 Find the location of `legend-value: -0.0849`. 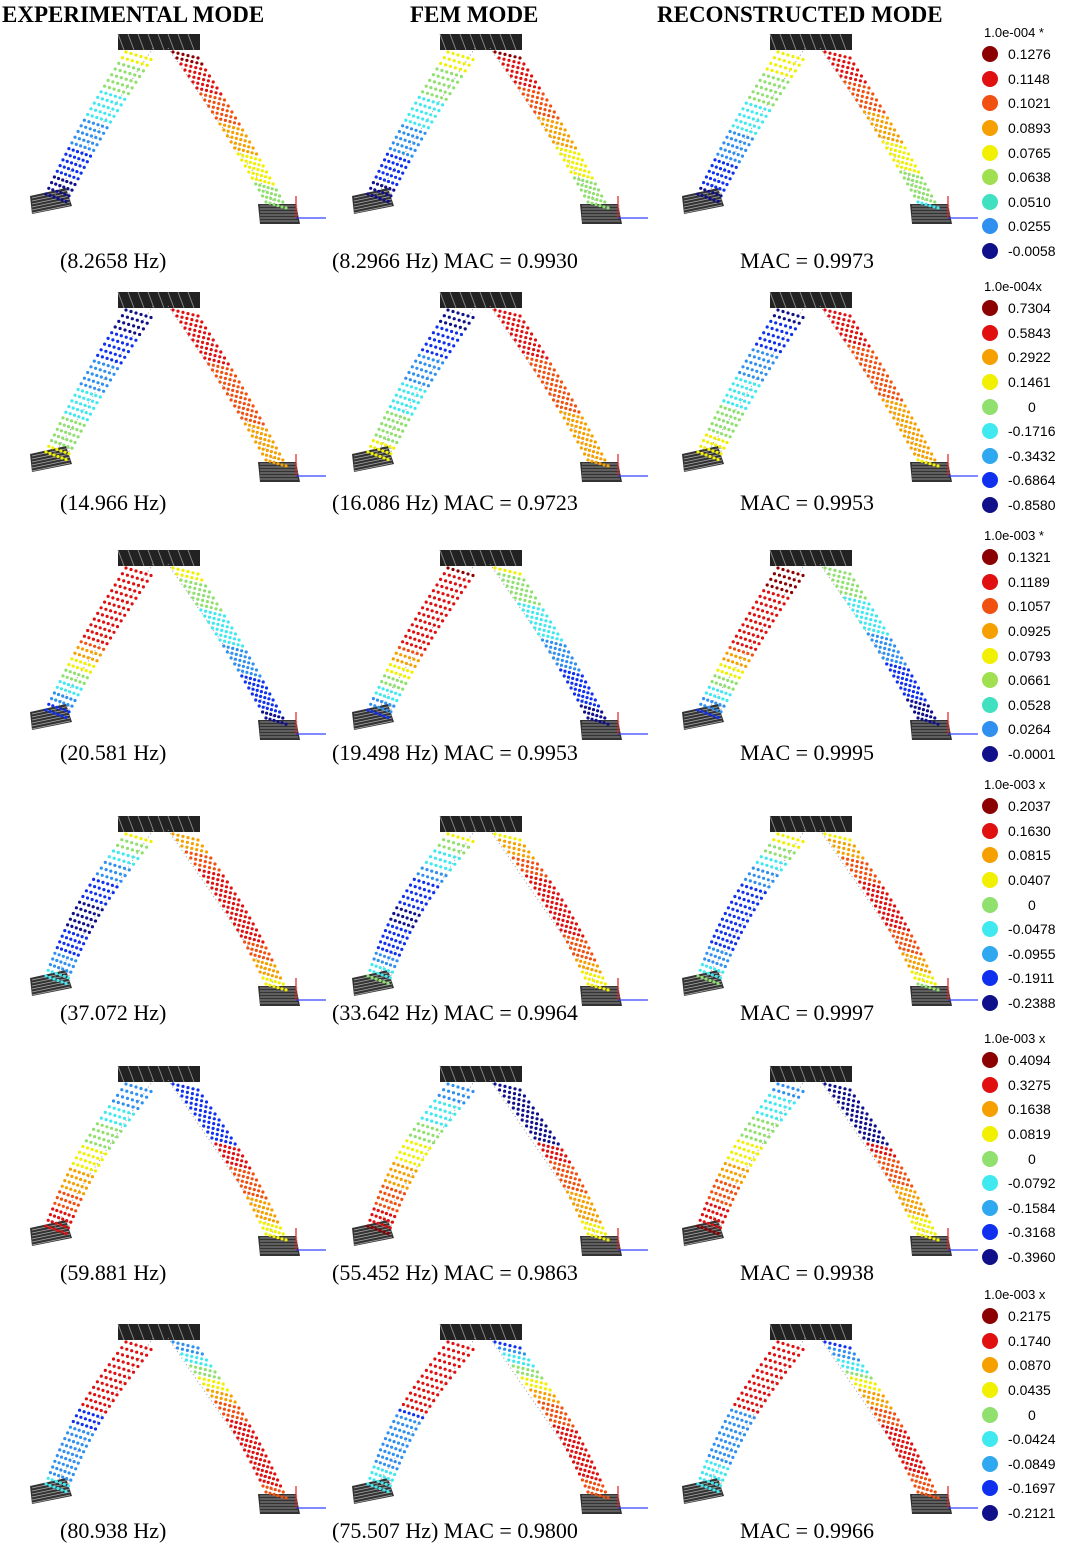

legend-value: -0.0849 is located at coordinates (1032, 1463).